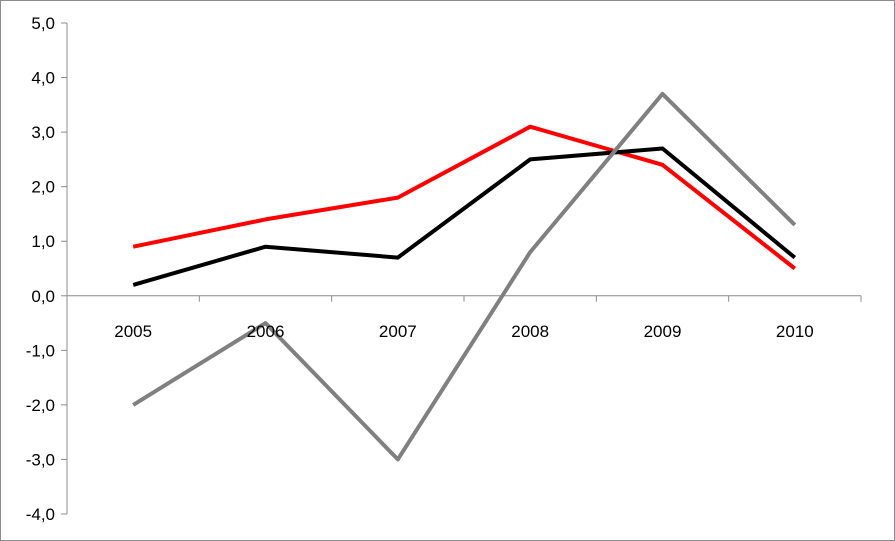 Image resolution: width=895 pixels, height=541 pixels. Describe the element at coordinates (40, 514) in the screenshot. I see `y-tick-label: -4,0` at that location.